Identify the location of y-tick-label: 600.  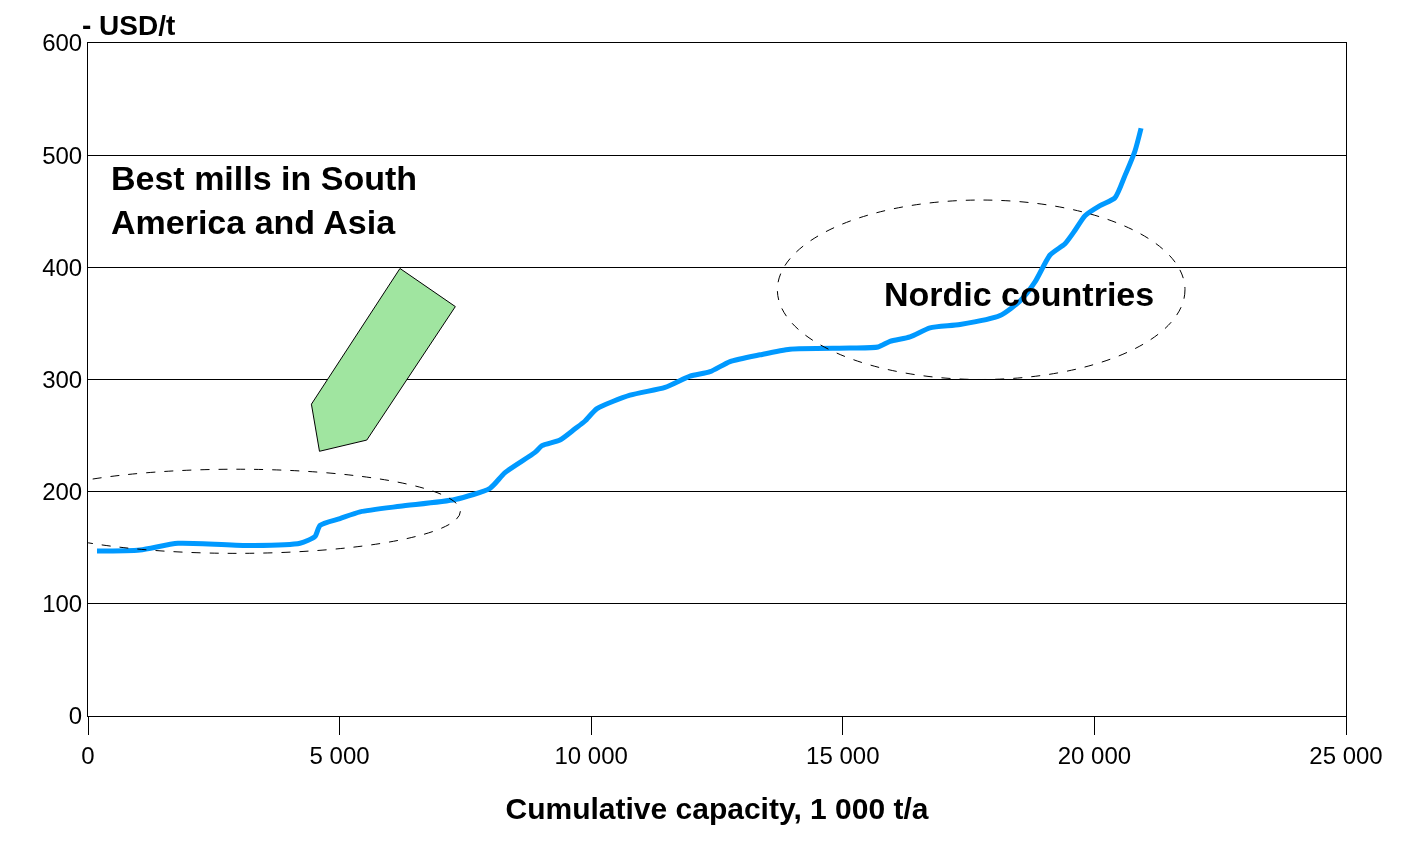
(62, 43).